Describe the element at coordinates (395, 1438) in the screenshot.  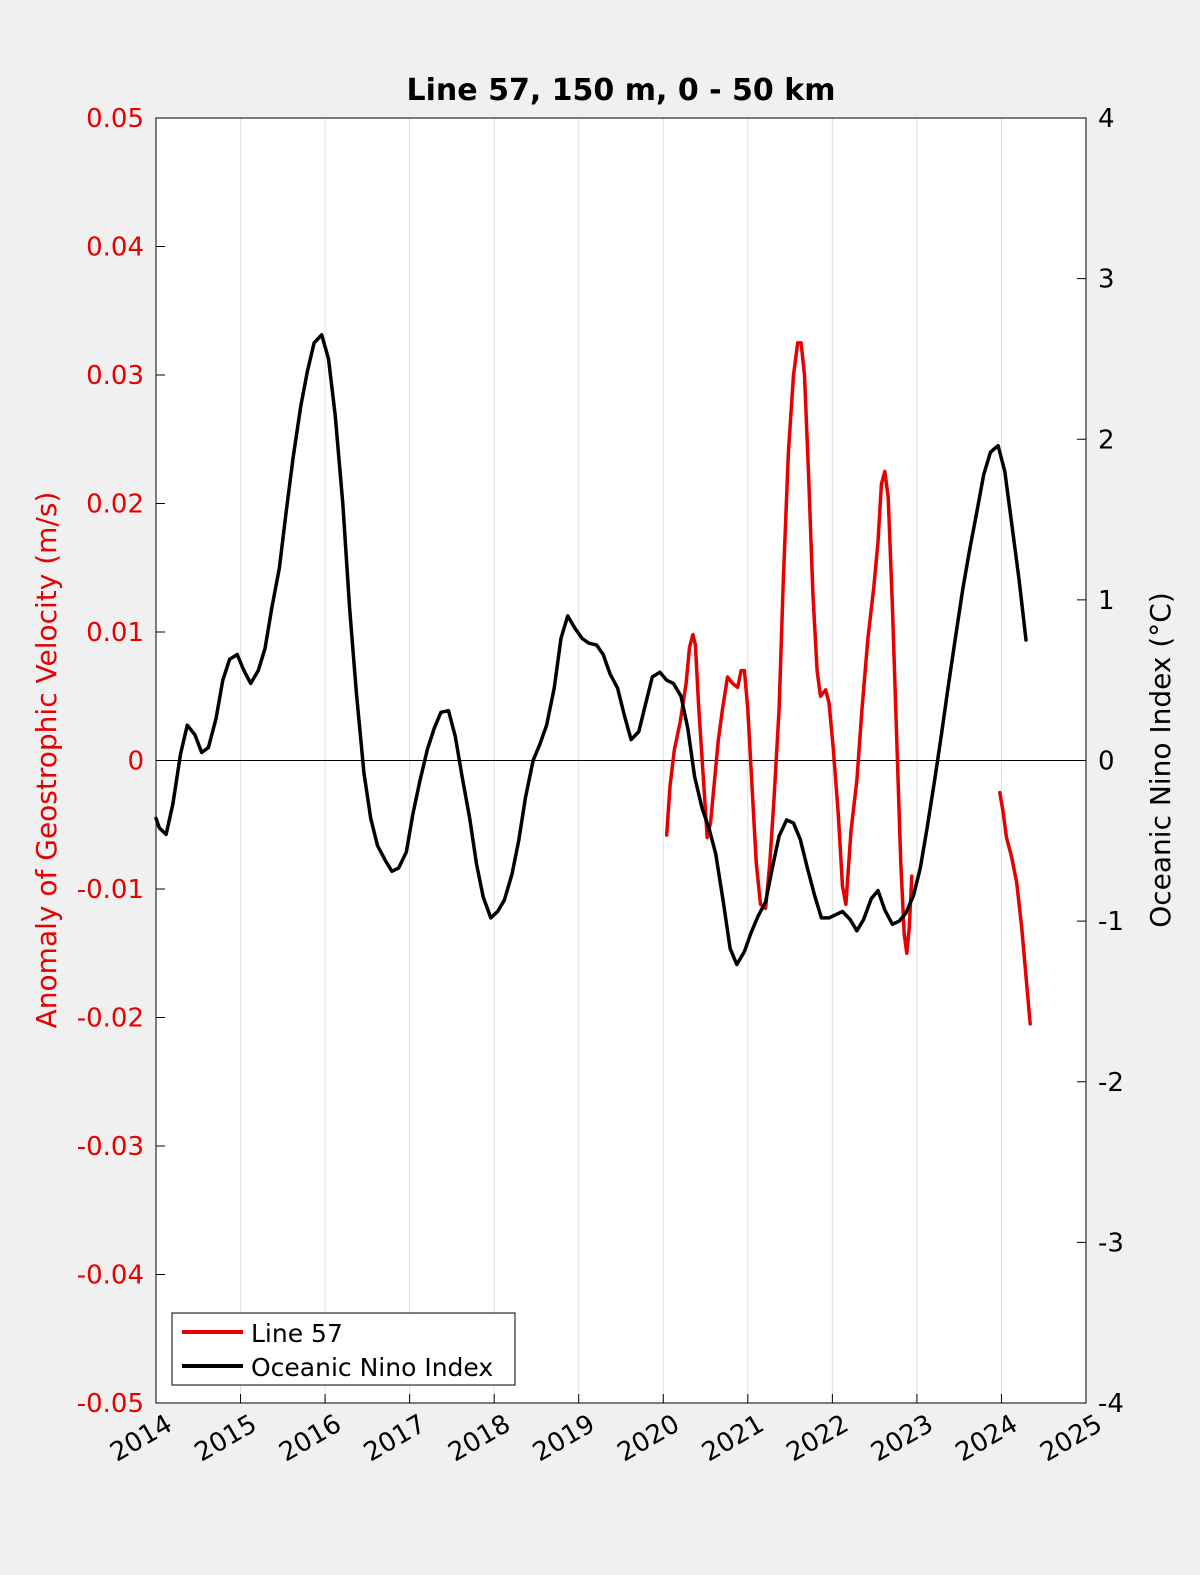
I see `x-tick-label: 2017` at that location.